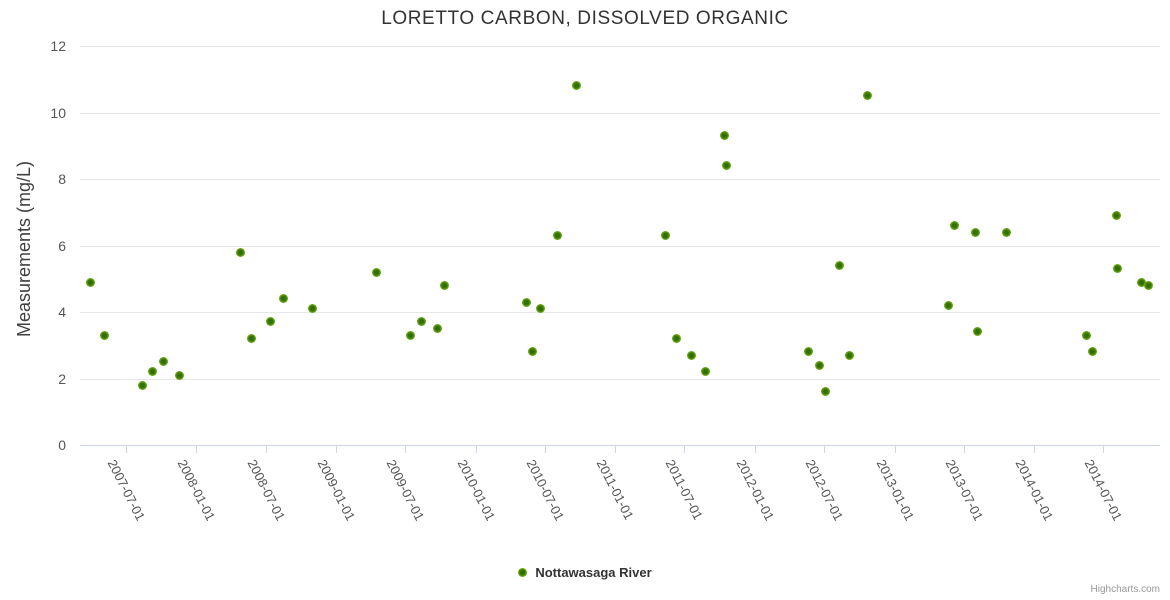  I want to click on x-axis-label: 2013-01-01, so click(895, 490).